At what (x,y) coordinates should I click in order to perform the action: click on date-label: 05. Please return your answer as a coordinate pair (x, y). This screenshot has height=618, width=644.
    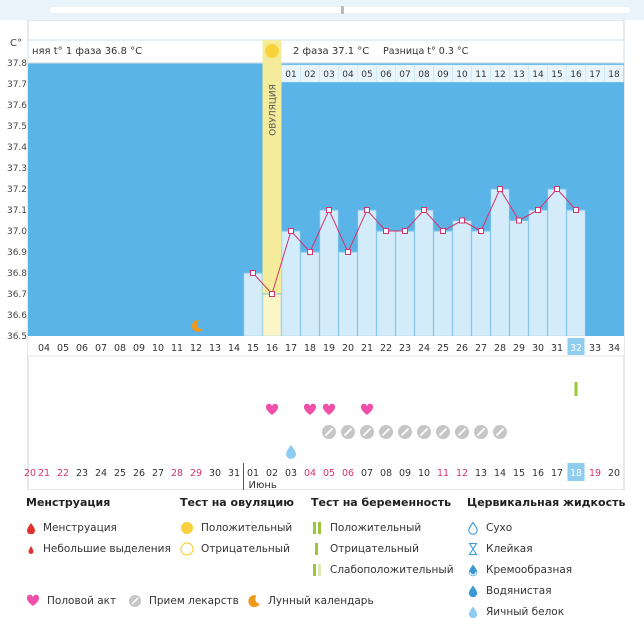
    Looking at the image, I should click on (329, 473).